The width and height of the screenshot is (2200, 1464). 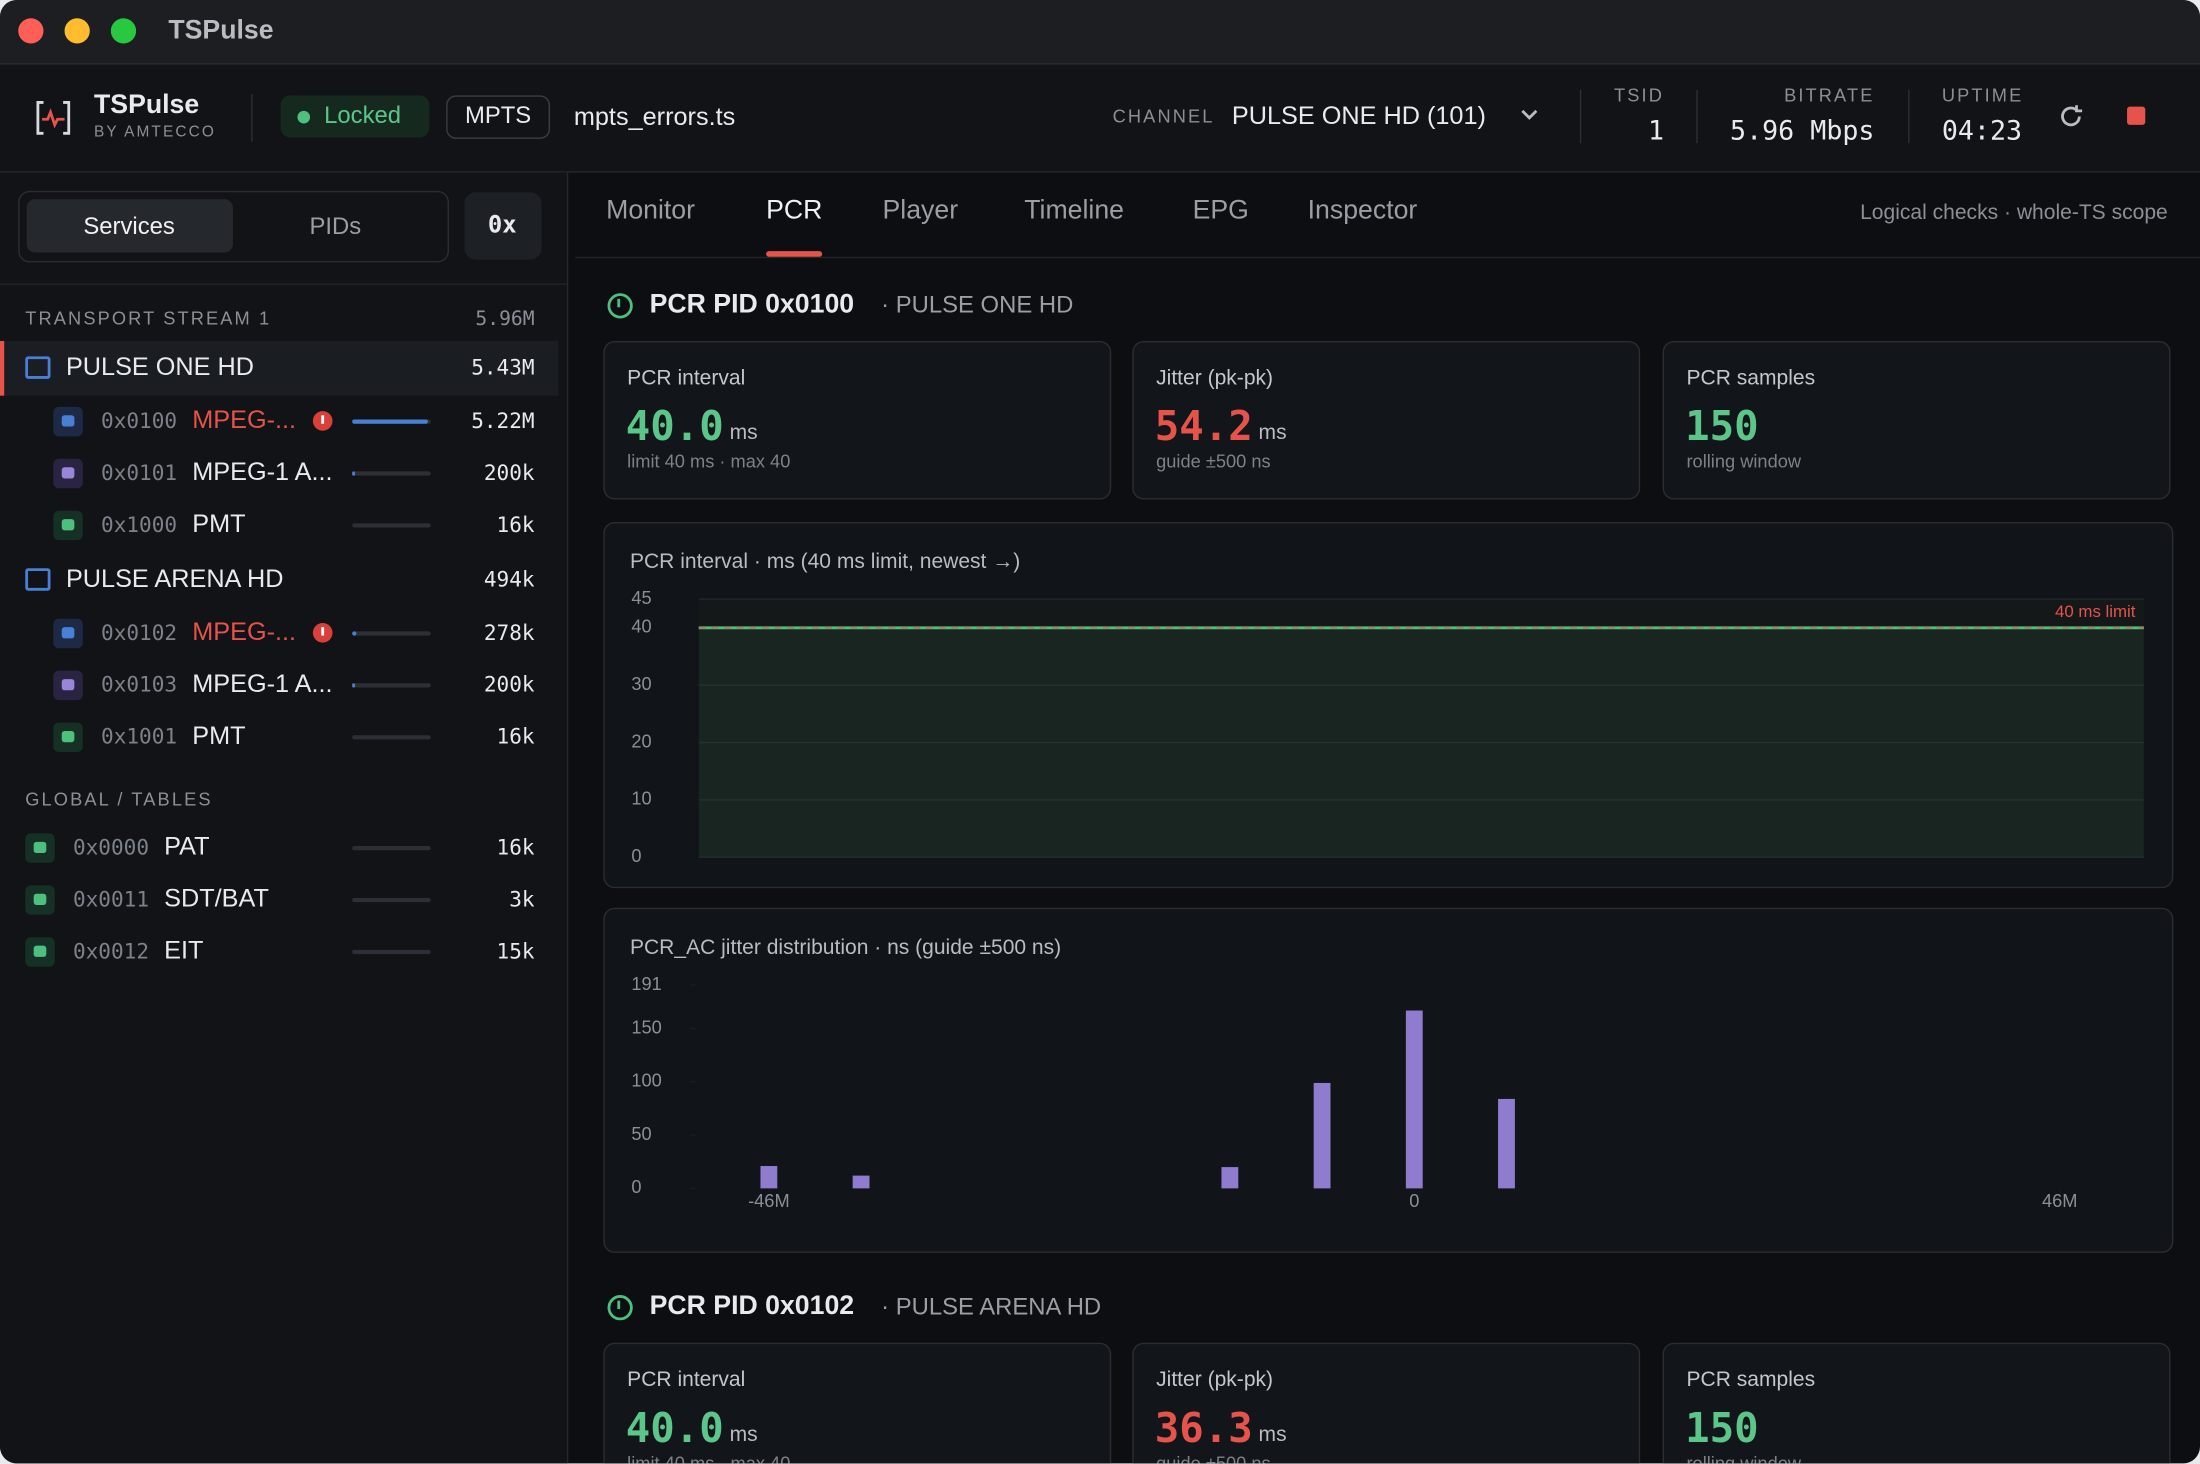 I want to click on minimize-button, so click(x=77, y=31).